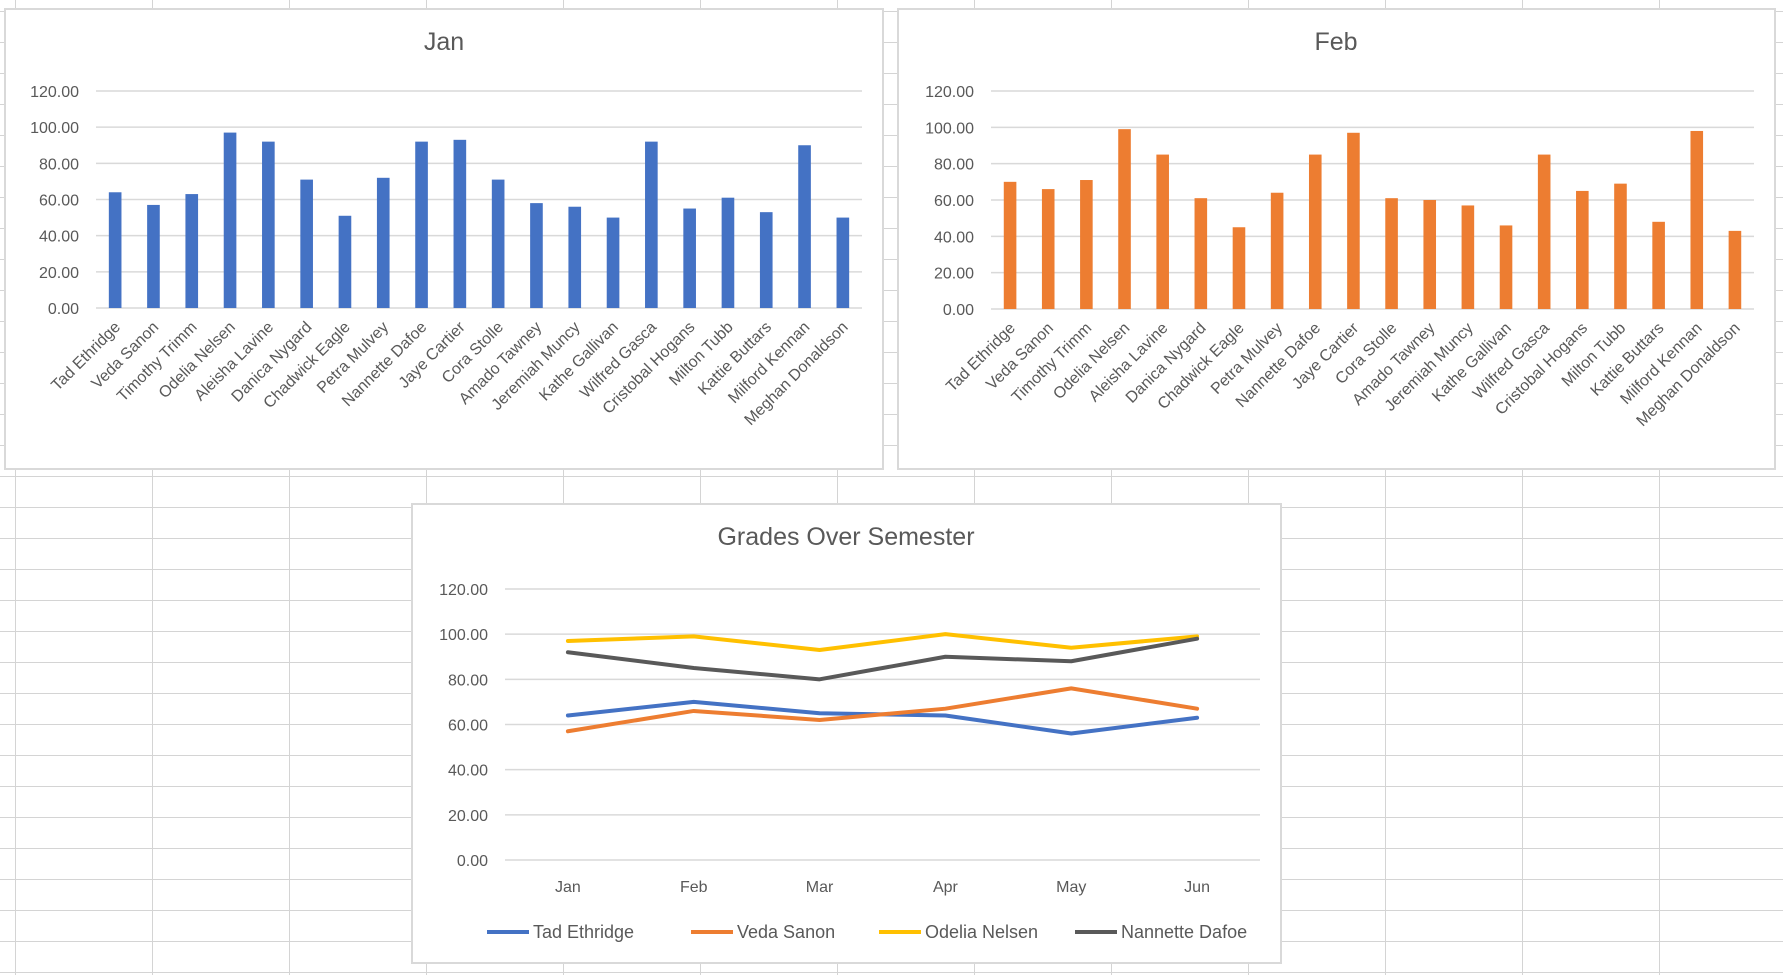 The height and width of the screenshot is (975, 1783). Describe the element at coordinates (444, 42) in the screenshot. I see `chart-title: Jan` at that location.